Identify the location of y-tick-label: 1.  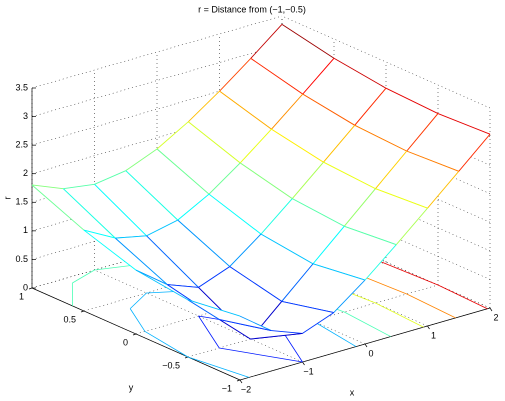
(21, 296).